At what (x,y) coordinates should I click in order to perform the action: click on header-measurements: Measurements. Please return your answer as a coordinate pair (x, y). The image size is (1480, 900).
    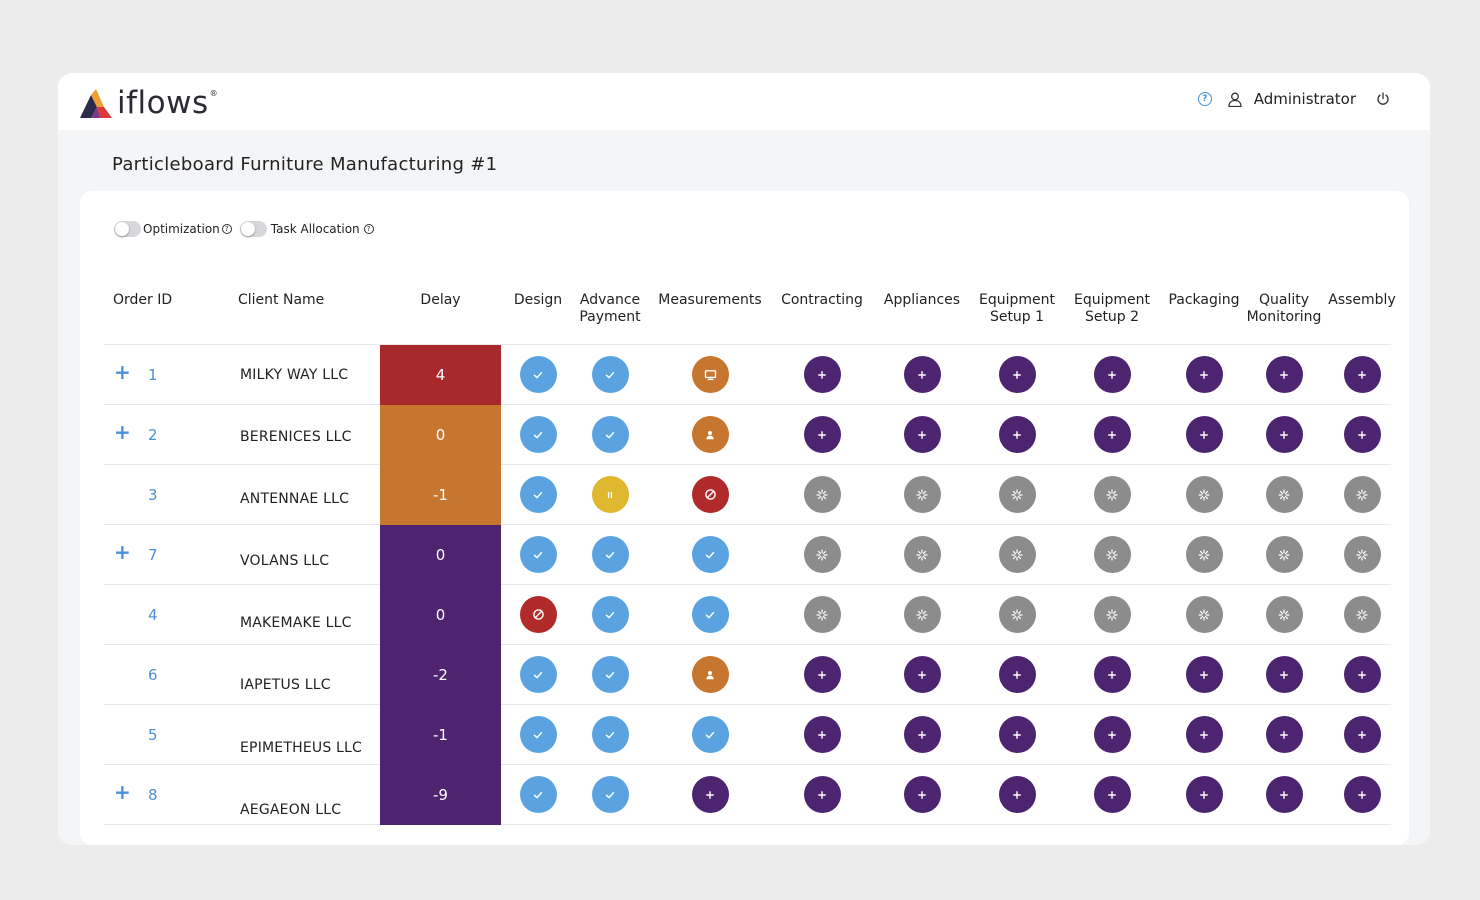
    Looking at the image, I should click on (710, 300).